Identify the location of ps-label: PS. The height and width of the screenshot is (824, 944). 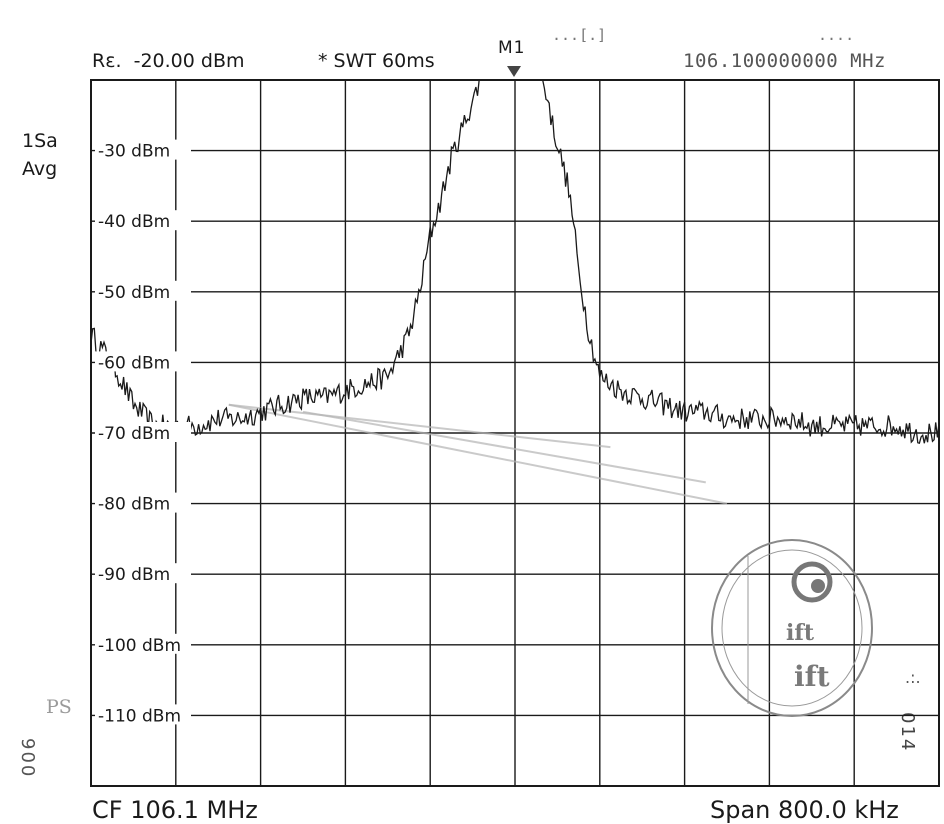
(59, 707).